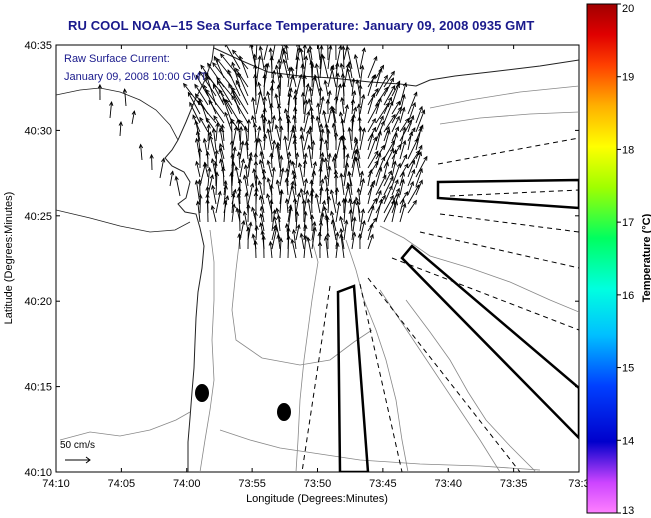 The width and height of the screenshot is (651, 518). I want to click on x-tick-label: 73:3, so click(578, 484).